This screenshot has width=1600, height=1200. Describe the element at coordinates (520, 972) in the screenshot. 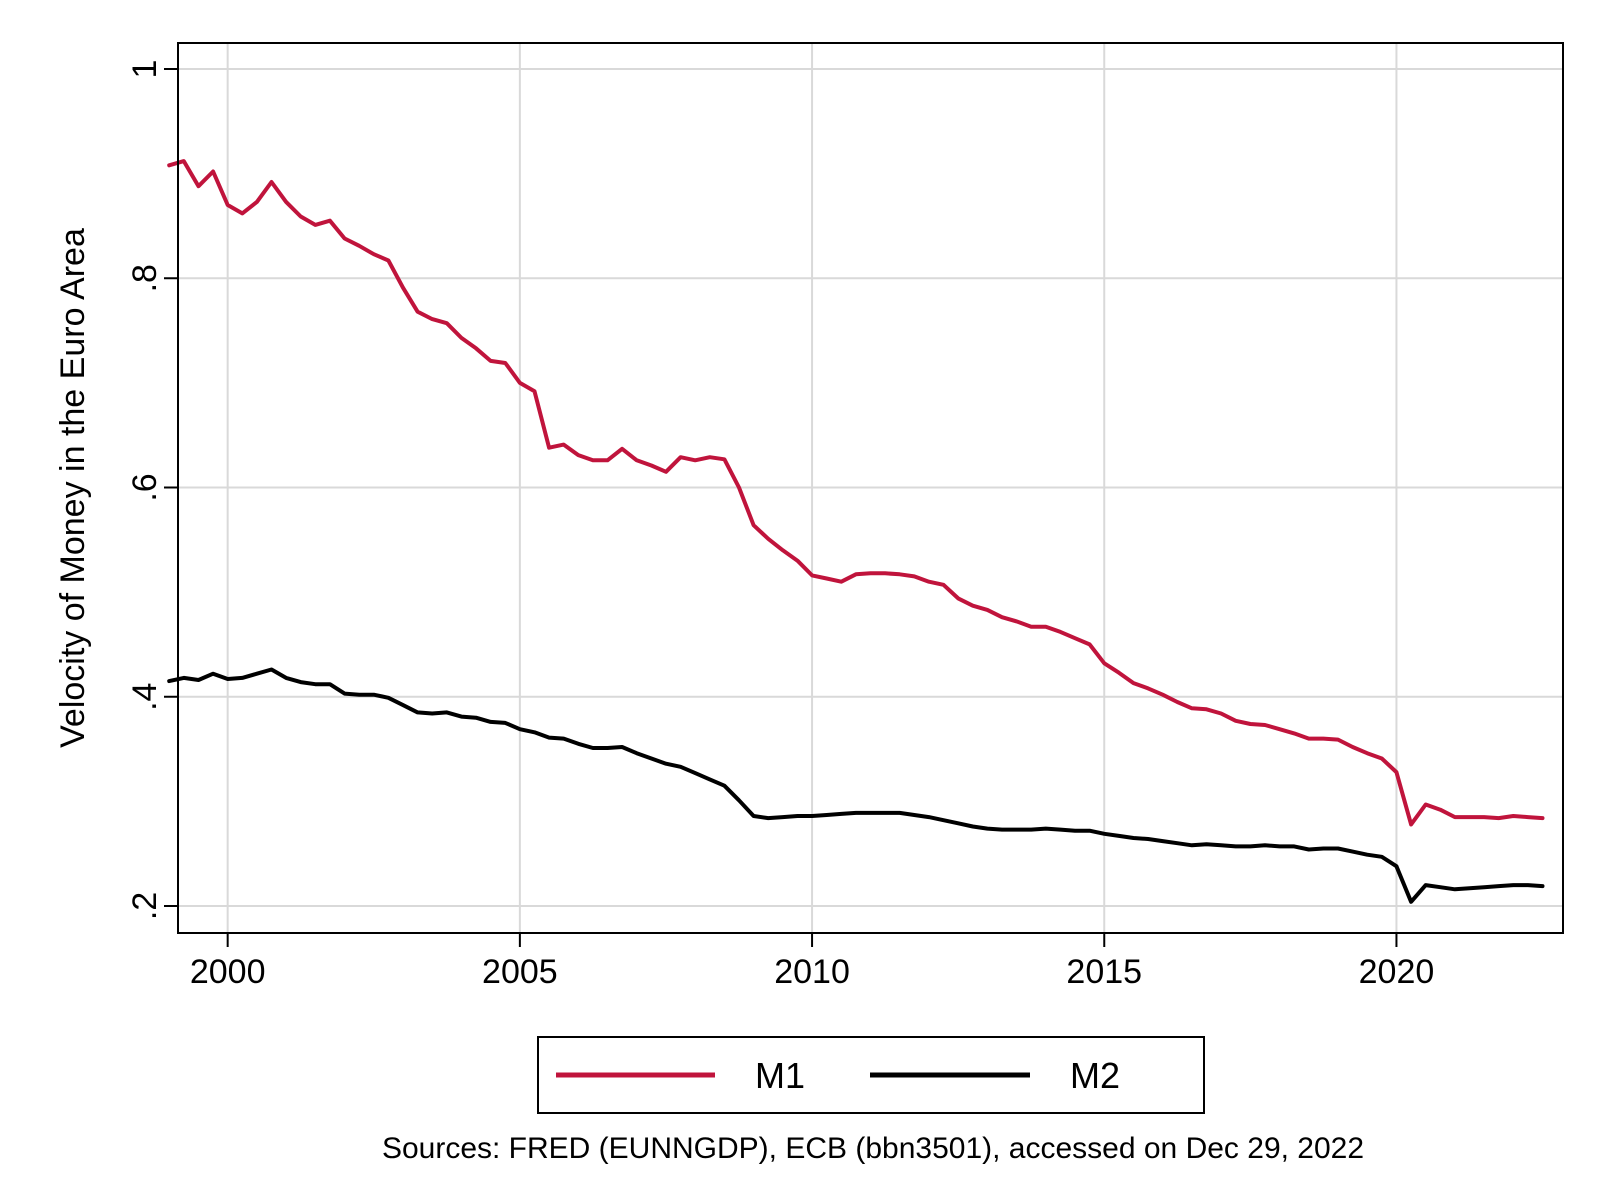

I see `x-tick-label: 2005` at that location.